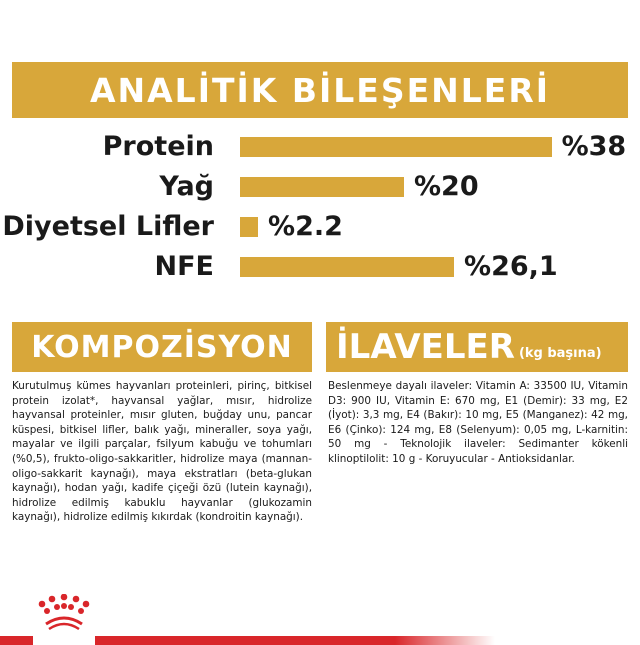 This screenshot has height=645, width=640. Describe the element at coordinates (305, 226) in the screenshot. I see `analytics-value: %2.2` at that location.